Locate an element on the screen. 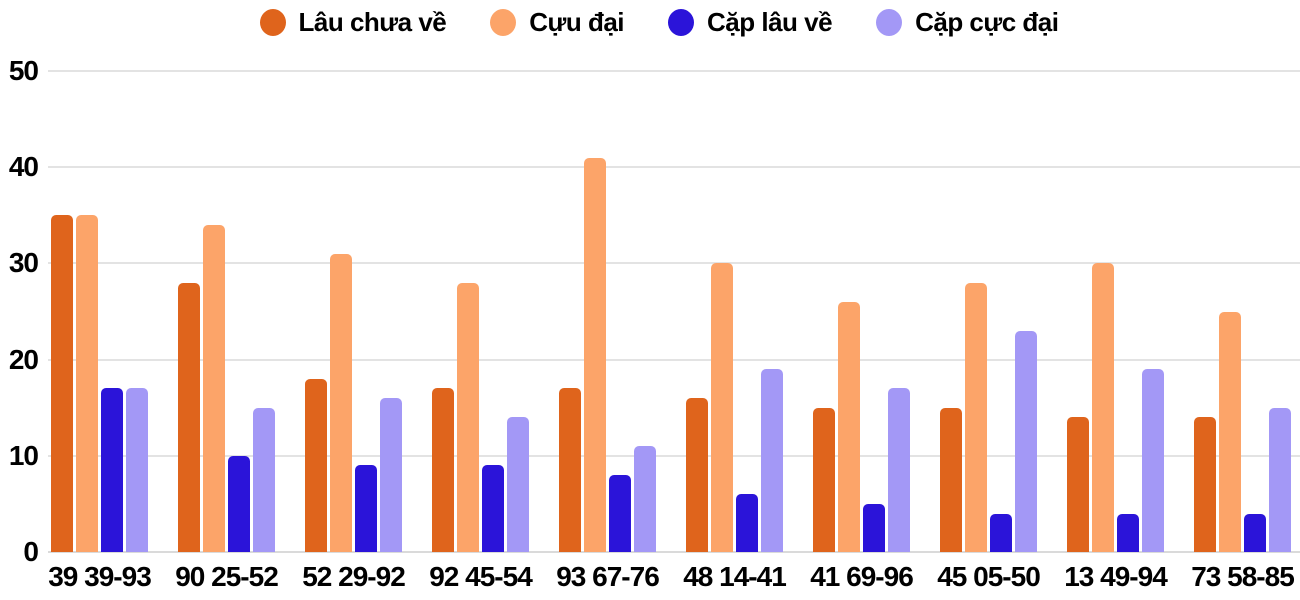 This screenshot has height=600, width=1300. x-tick-label: 90 25-52 is located at coordinates (227, 576).